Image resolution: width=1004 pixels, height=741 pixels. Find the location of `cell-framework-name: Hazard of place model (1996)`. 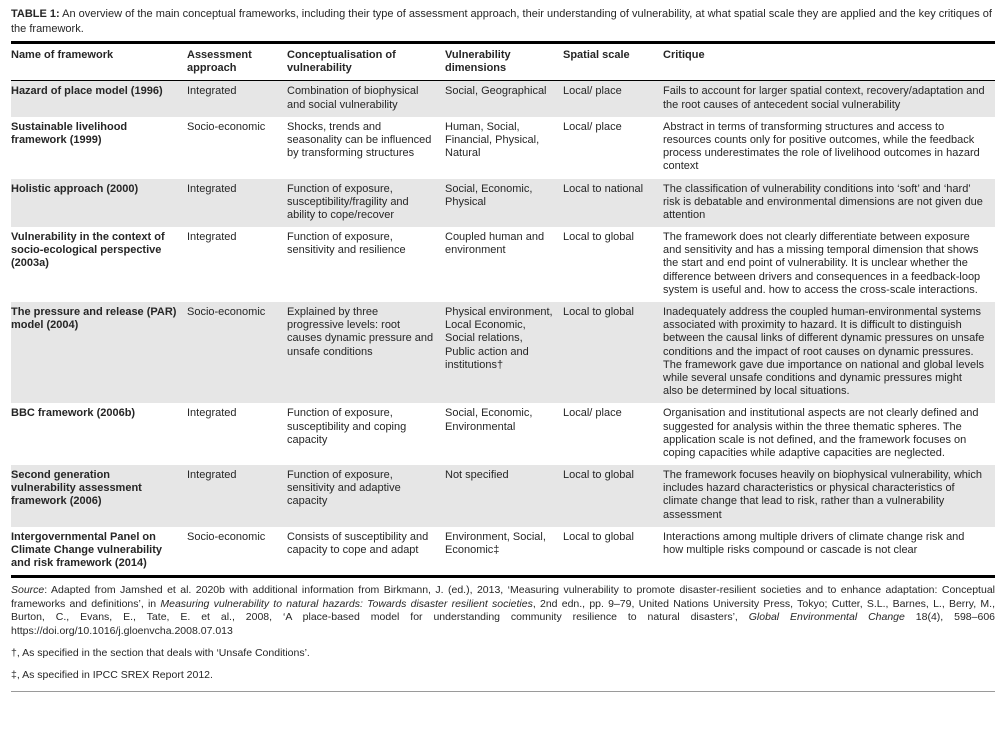

cell-framework-name: Hazard of place model (1996) is located at coordinates (87, 91).